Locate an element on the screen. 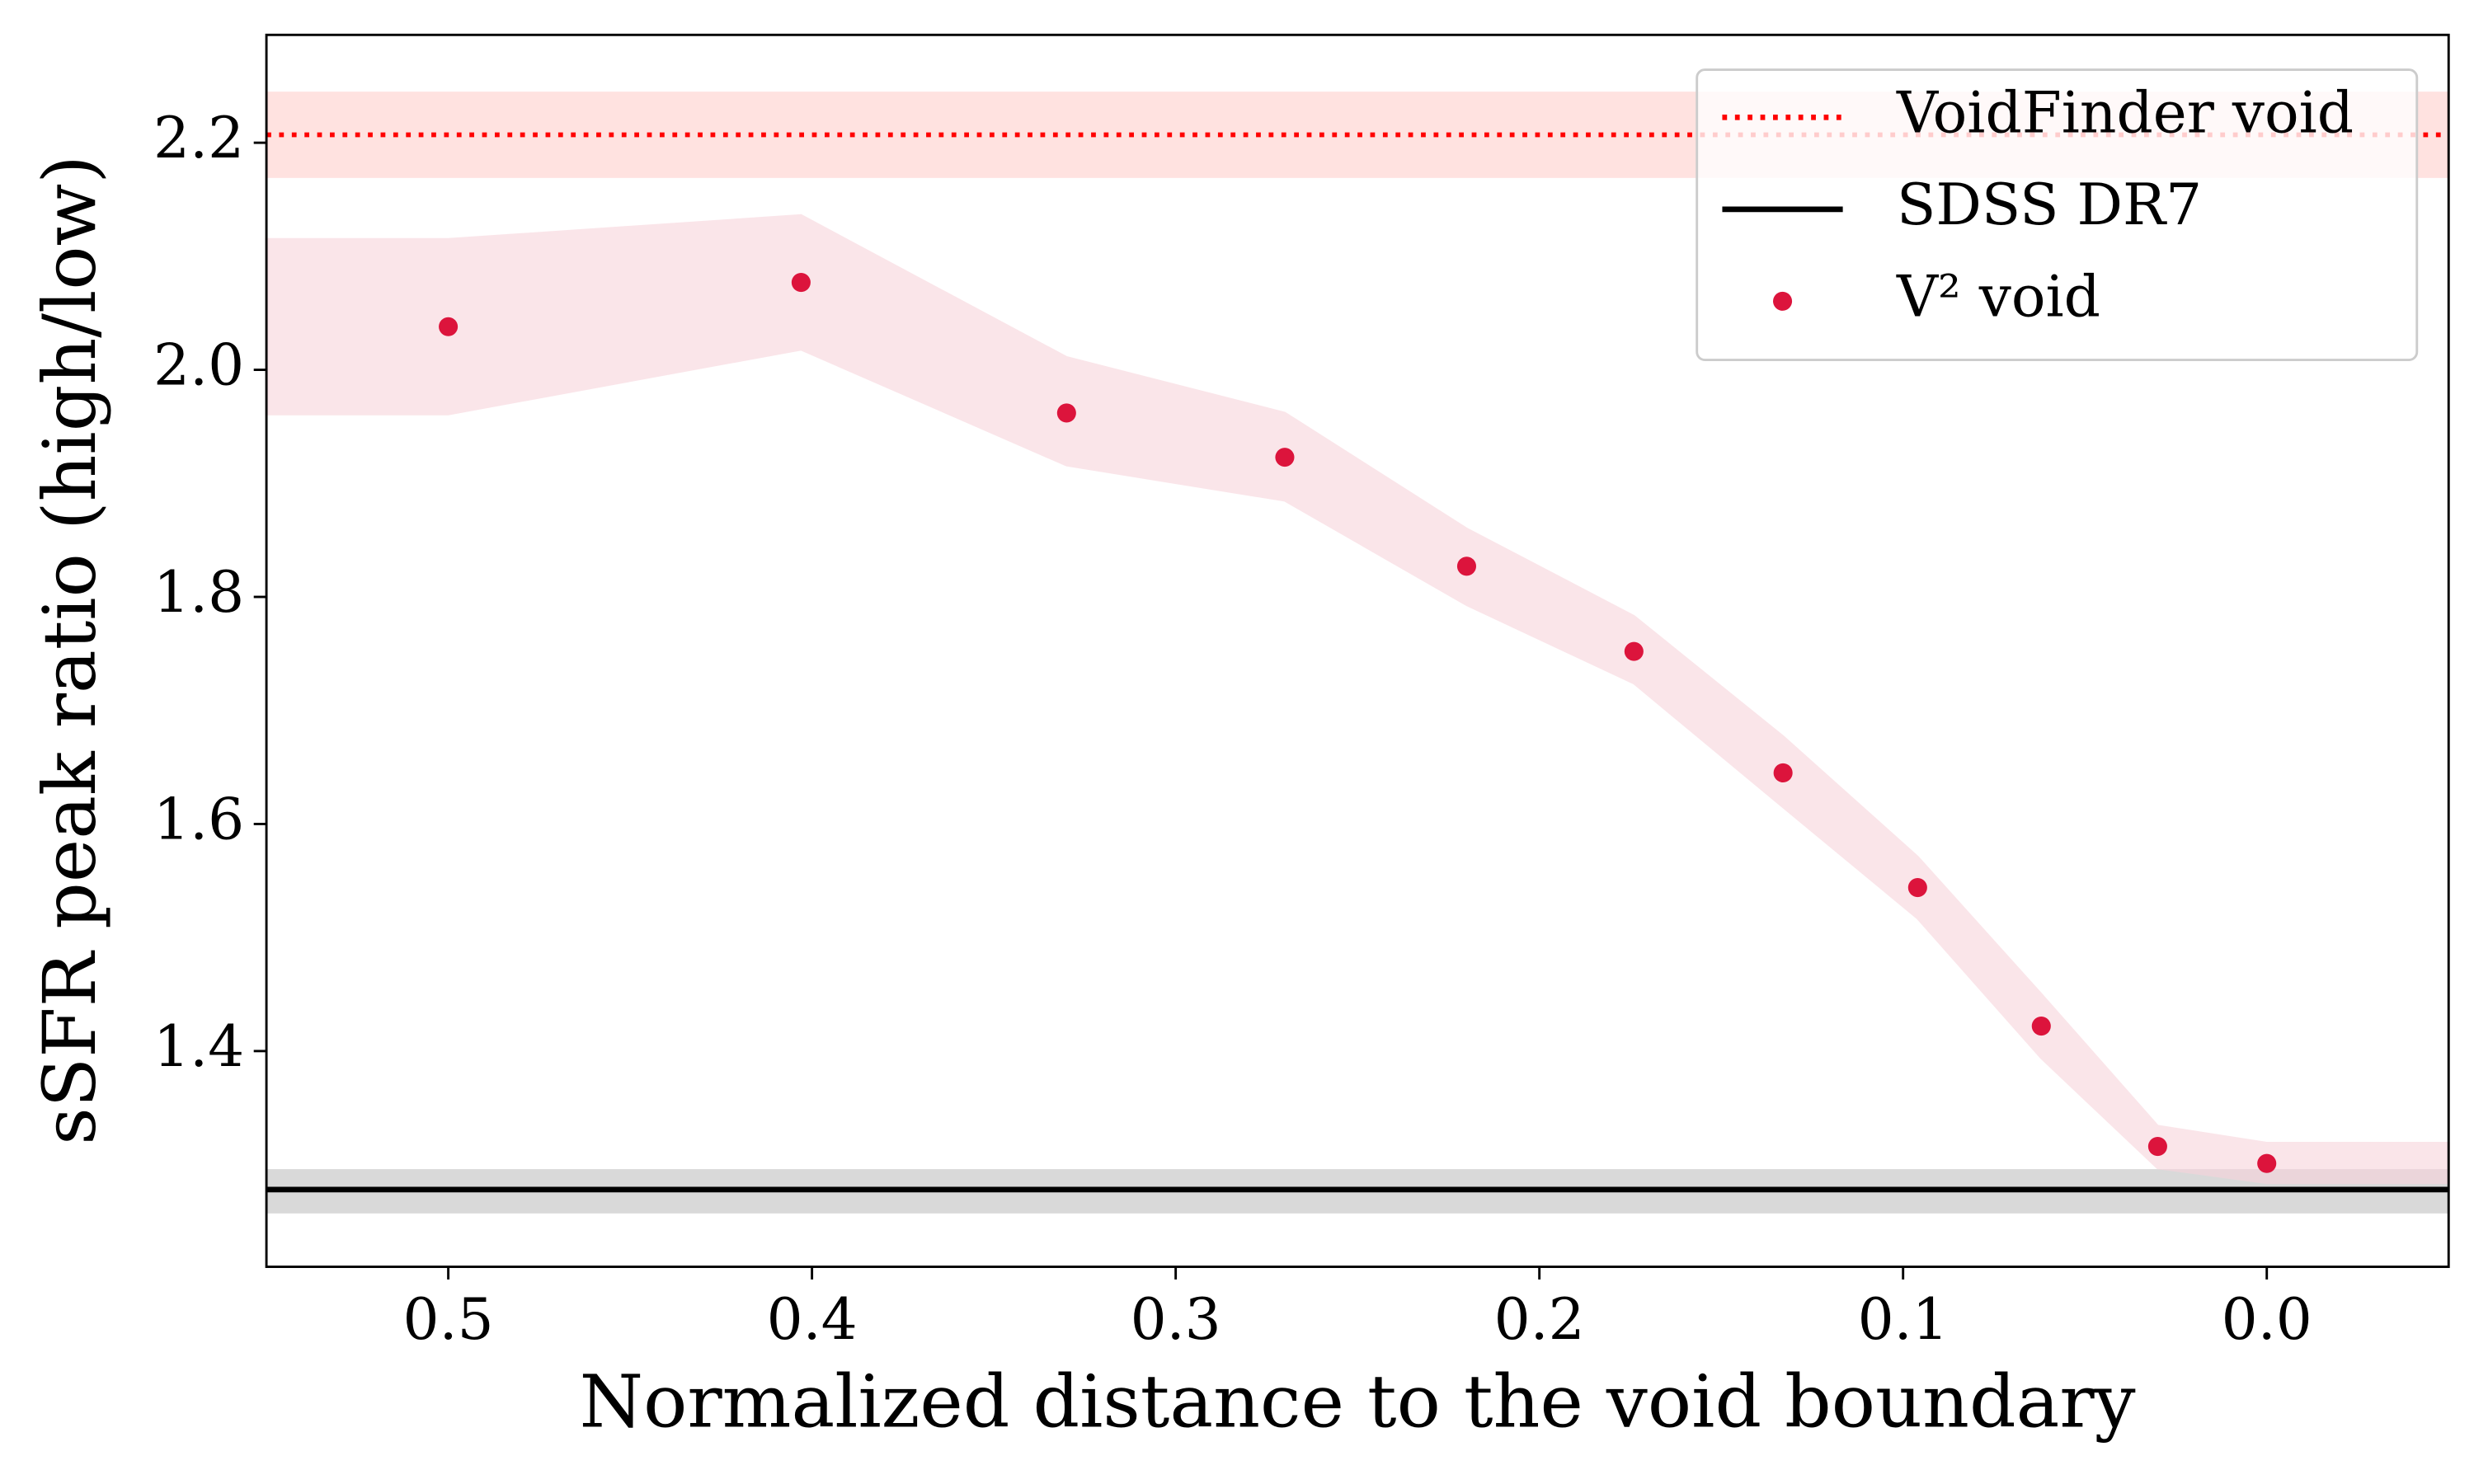  y-tick-label: 2.2 is located at coordinates (198, 138).